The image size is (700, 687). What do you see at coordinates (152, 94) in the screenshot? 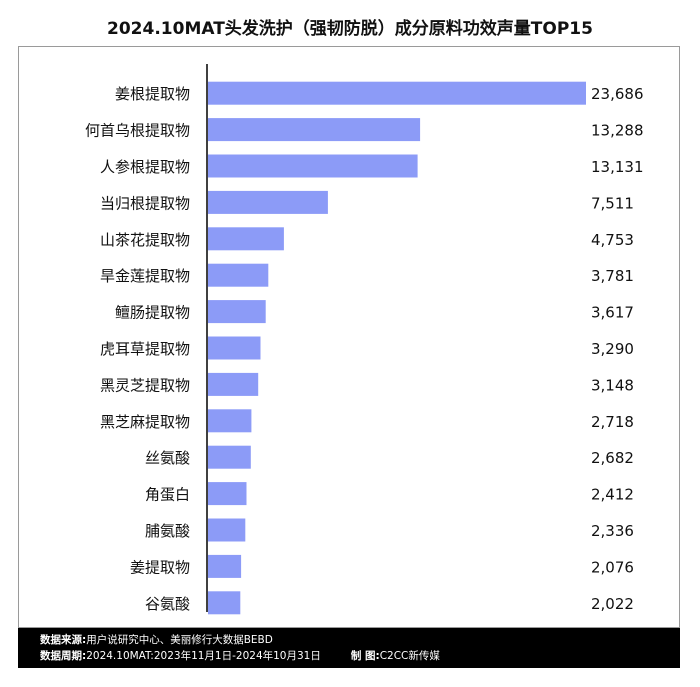
I see `category-label: 姜根提取物` at bounding box center [152, 94].